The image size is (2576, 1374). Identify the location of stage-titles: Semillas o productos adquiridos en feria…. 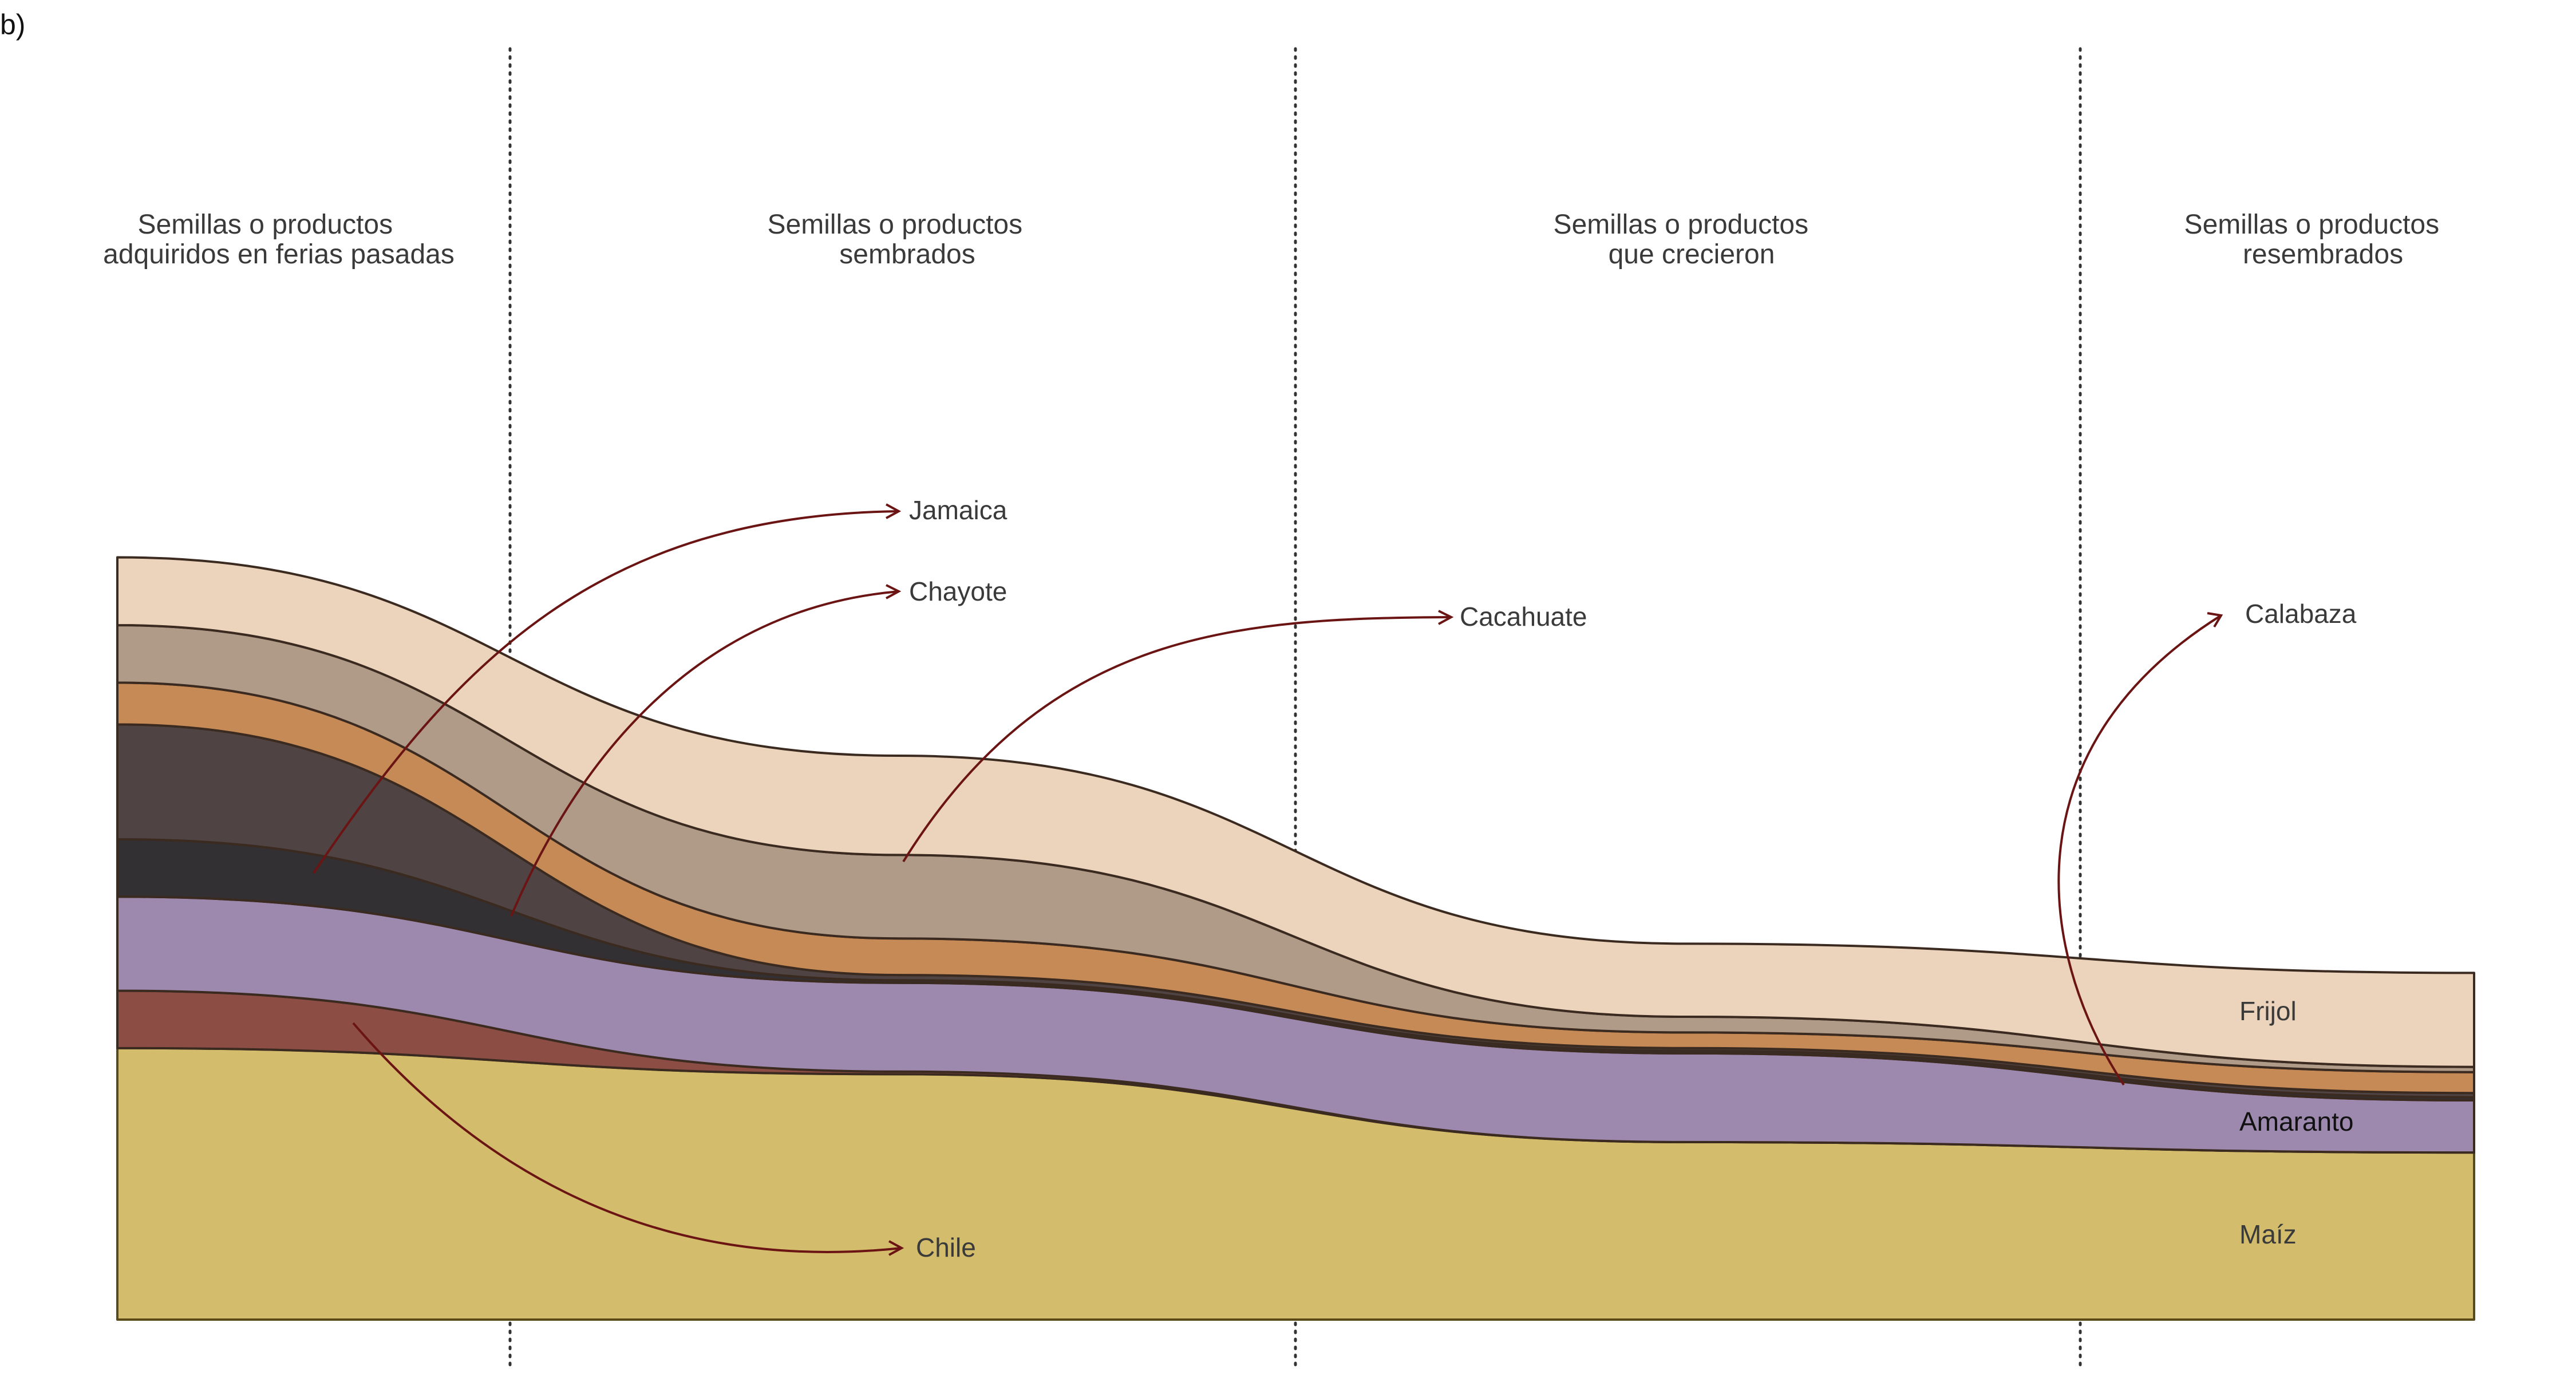
(1275, 240).